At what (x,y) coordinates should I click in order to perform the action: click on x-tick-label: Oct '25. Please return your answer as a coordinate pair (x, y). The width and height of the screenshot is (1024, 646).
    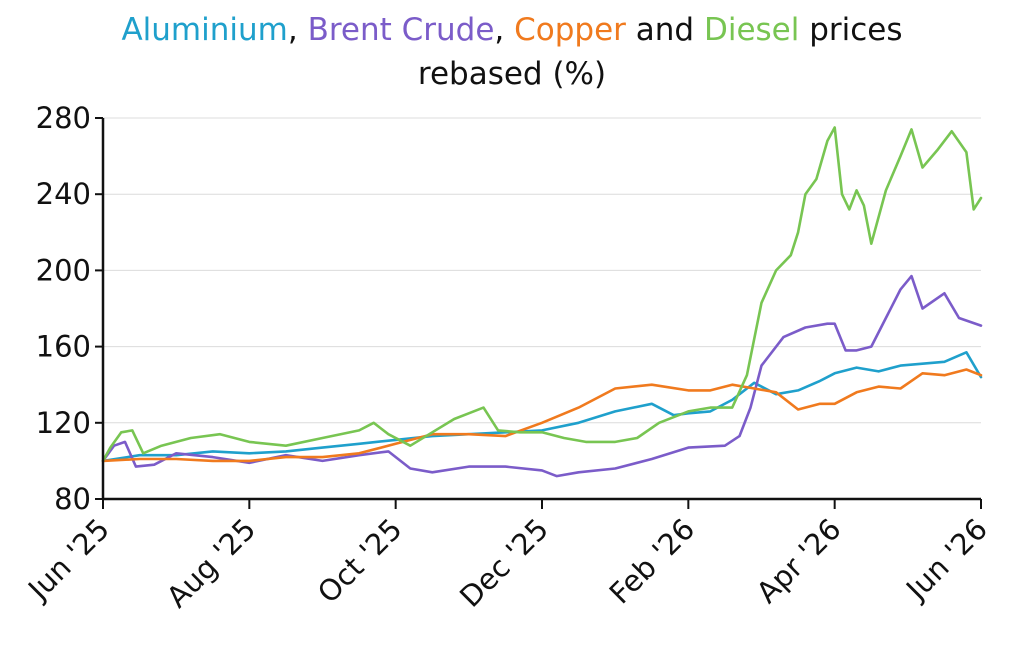
    Looking at the image, I should click on (360, 561).